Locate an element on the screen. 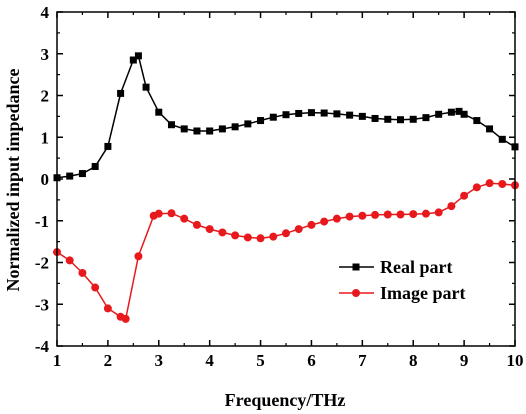 Image resolution: width=526 pixels, height=414 pixels. x-tick-label: 6 is located at coordinates (311, 360).